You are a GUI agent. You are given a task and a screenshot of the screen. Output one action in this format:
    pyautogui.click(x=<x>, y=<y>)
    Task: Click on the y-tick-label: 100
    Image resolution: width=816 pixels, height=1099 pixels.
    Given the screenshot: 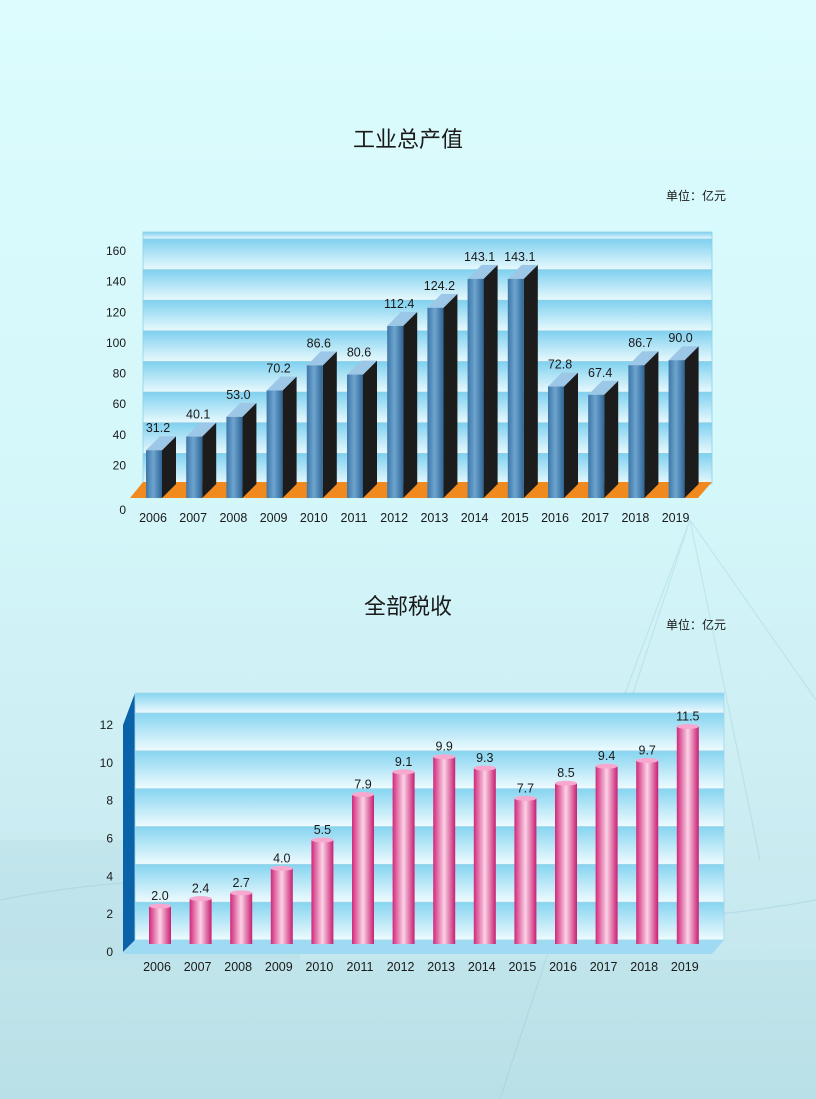 What is the action you would take?
    pyautogui.click(x=116, y=343)
    